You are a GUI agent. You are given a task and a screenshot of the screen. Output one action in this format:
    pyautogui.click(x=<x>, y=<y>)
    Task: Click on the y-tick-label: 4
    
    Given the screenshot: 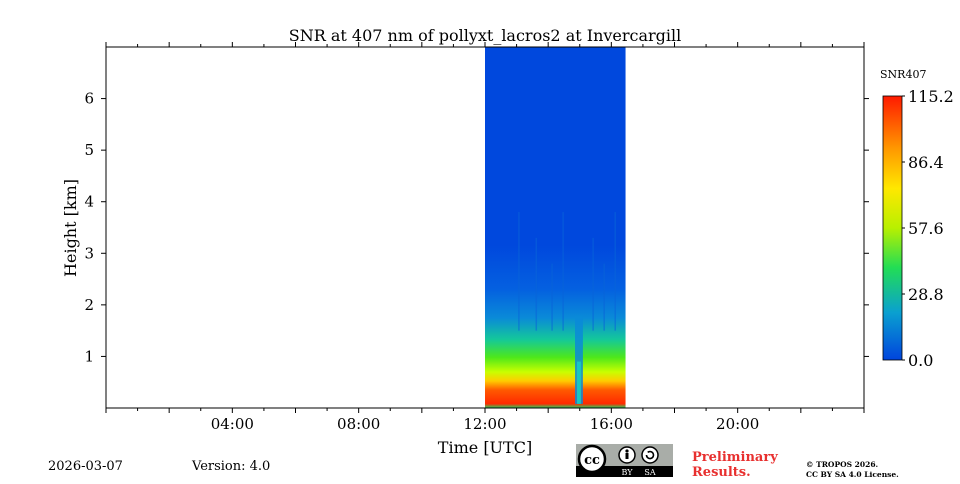 What is the action you would take?
    pyautogui.click(x=89, y=202)
    